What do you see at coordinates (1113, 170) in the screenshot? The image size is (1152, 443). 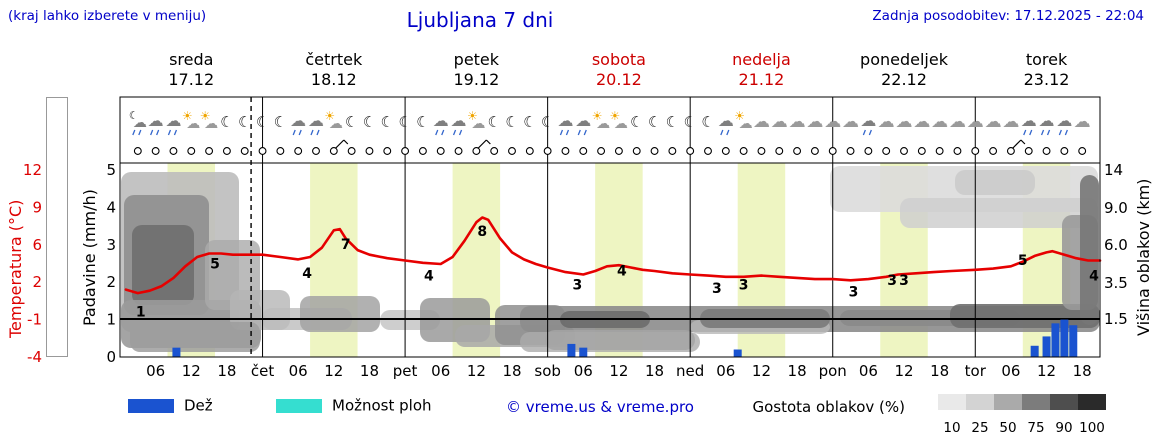 I see `cloud-axis-tick: 14` at bounding box center [1113, 170].